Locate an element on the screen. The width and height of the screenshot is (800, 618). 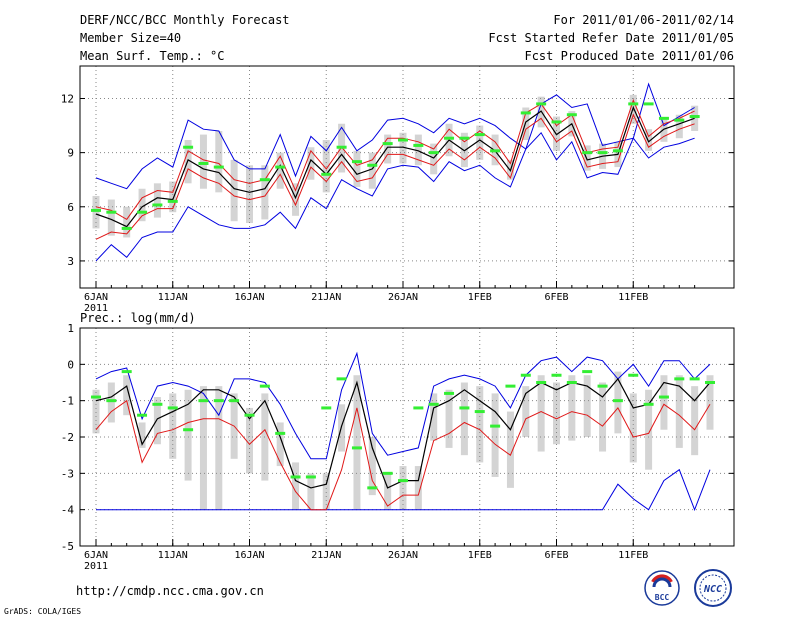
ncc-logo-text: NCC is located at coordinates (712, 589).